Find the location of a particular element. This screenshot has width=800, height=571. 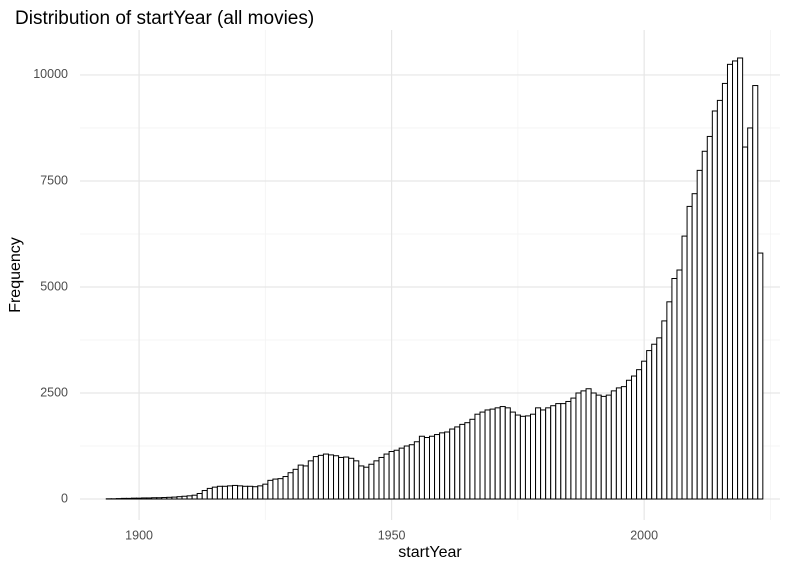

y-axis-label: Frequency is located at coordinates (15, 275).